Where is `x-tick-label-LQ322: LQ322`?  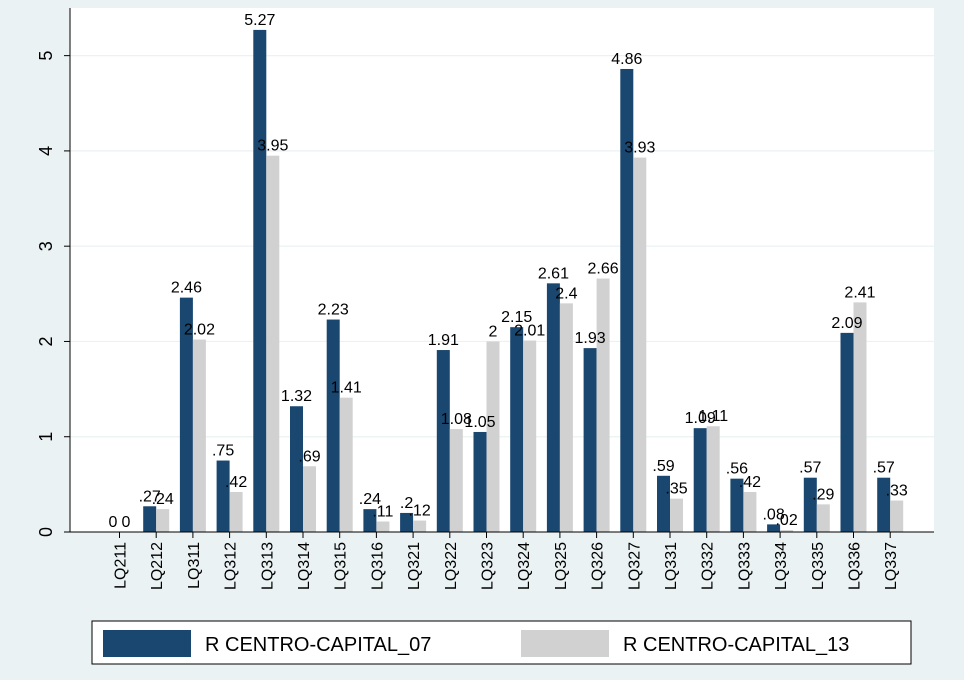 x-tick-label-LQ322: LQ322 is located at coordinates (451, 566).